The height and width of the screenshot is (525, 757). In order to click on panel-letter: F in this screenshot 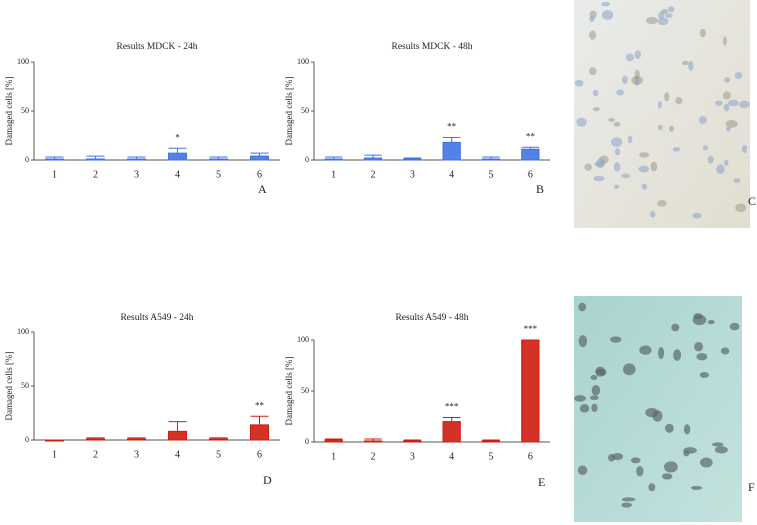, I will do `click(751, 487)`.